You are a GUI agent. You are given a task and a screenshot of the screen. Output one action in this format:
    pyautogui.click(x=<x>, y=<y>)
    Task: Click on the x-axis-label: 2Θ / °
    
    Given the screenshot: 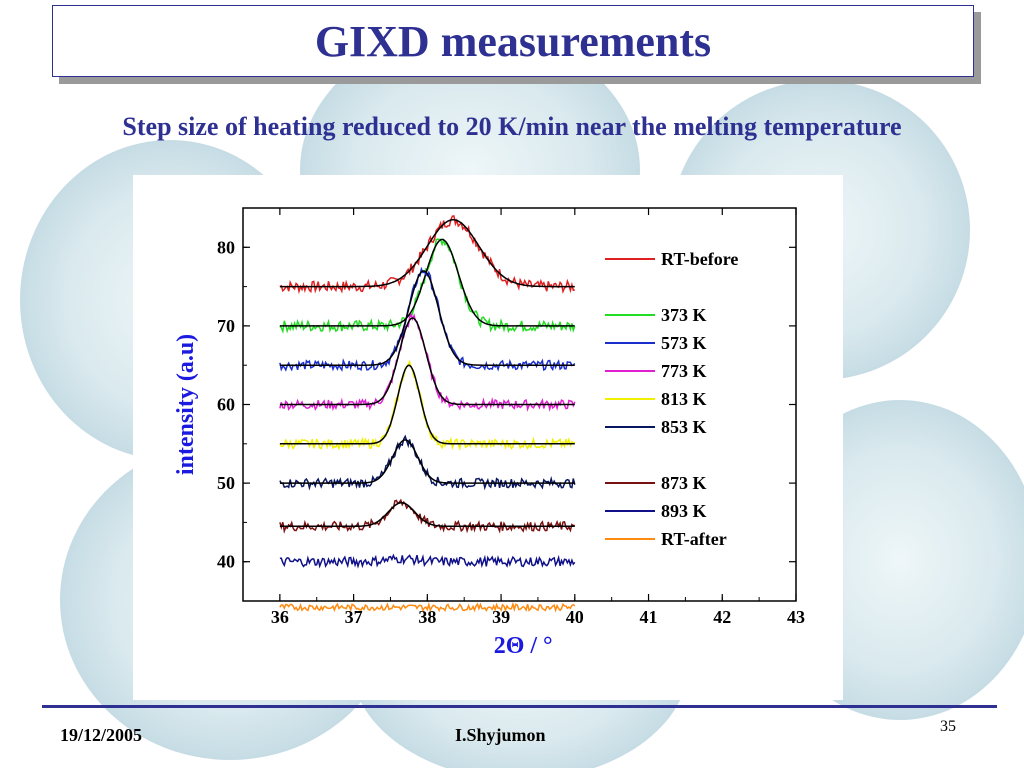 What is the action you would take?
    pyautogui.click(x=523, y=646)
    